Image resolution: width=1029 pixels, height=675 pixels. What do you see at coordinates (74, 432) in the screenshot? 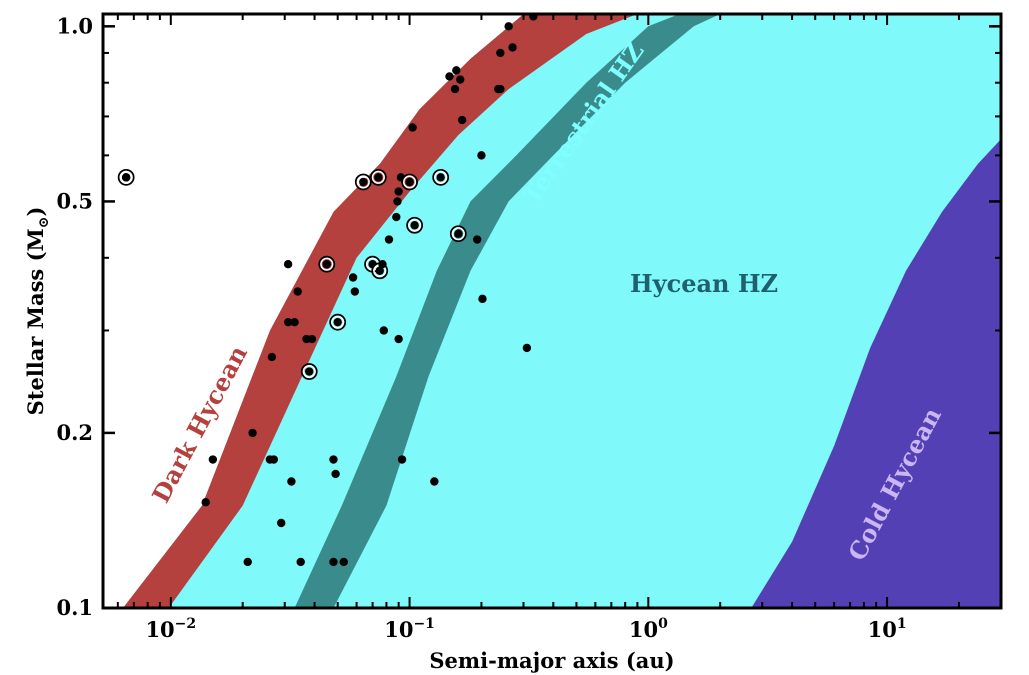
I see `y-tick-label: 0.2` at bounding box center [74, 432].